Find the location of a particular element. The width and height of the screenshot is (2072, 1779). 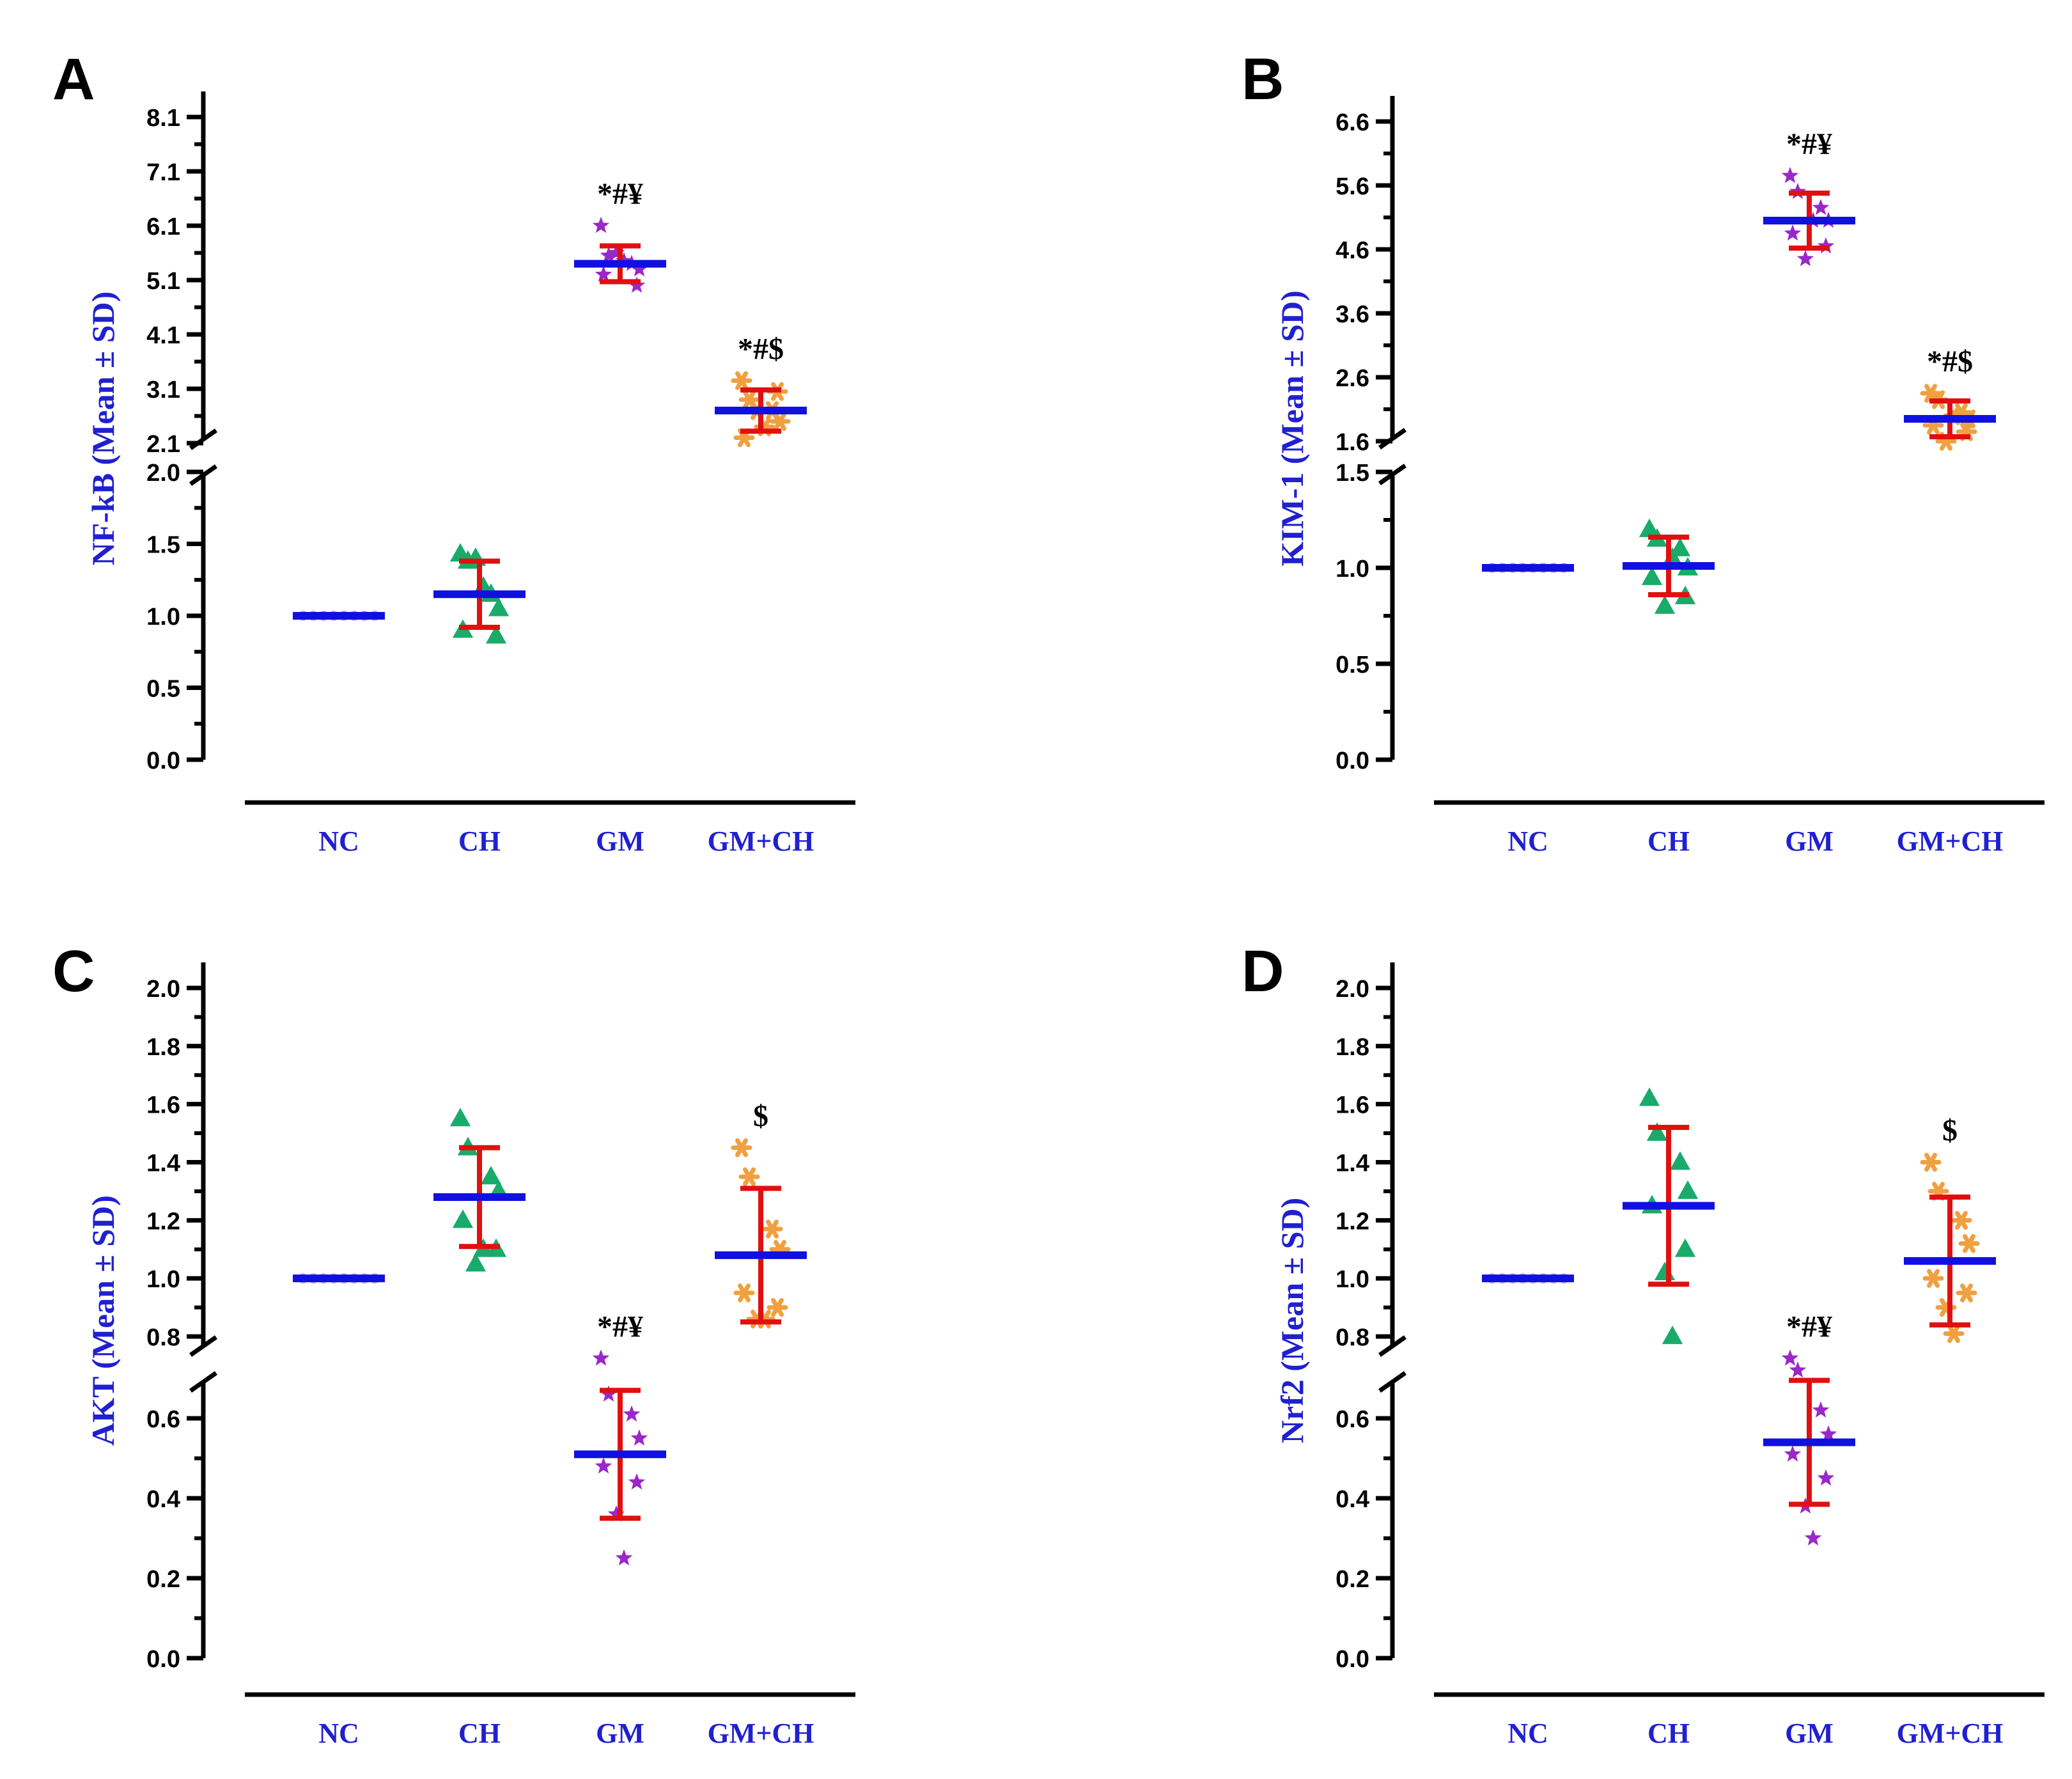

y-tick-label: 8.1 is located at coordinates (163, 118).